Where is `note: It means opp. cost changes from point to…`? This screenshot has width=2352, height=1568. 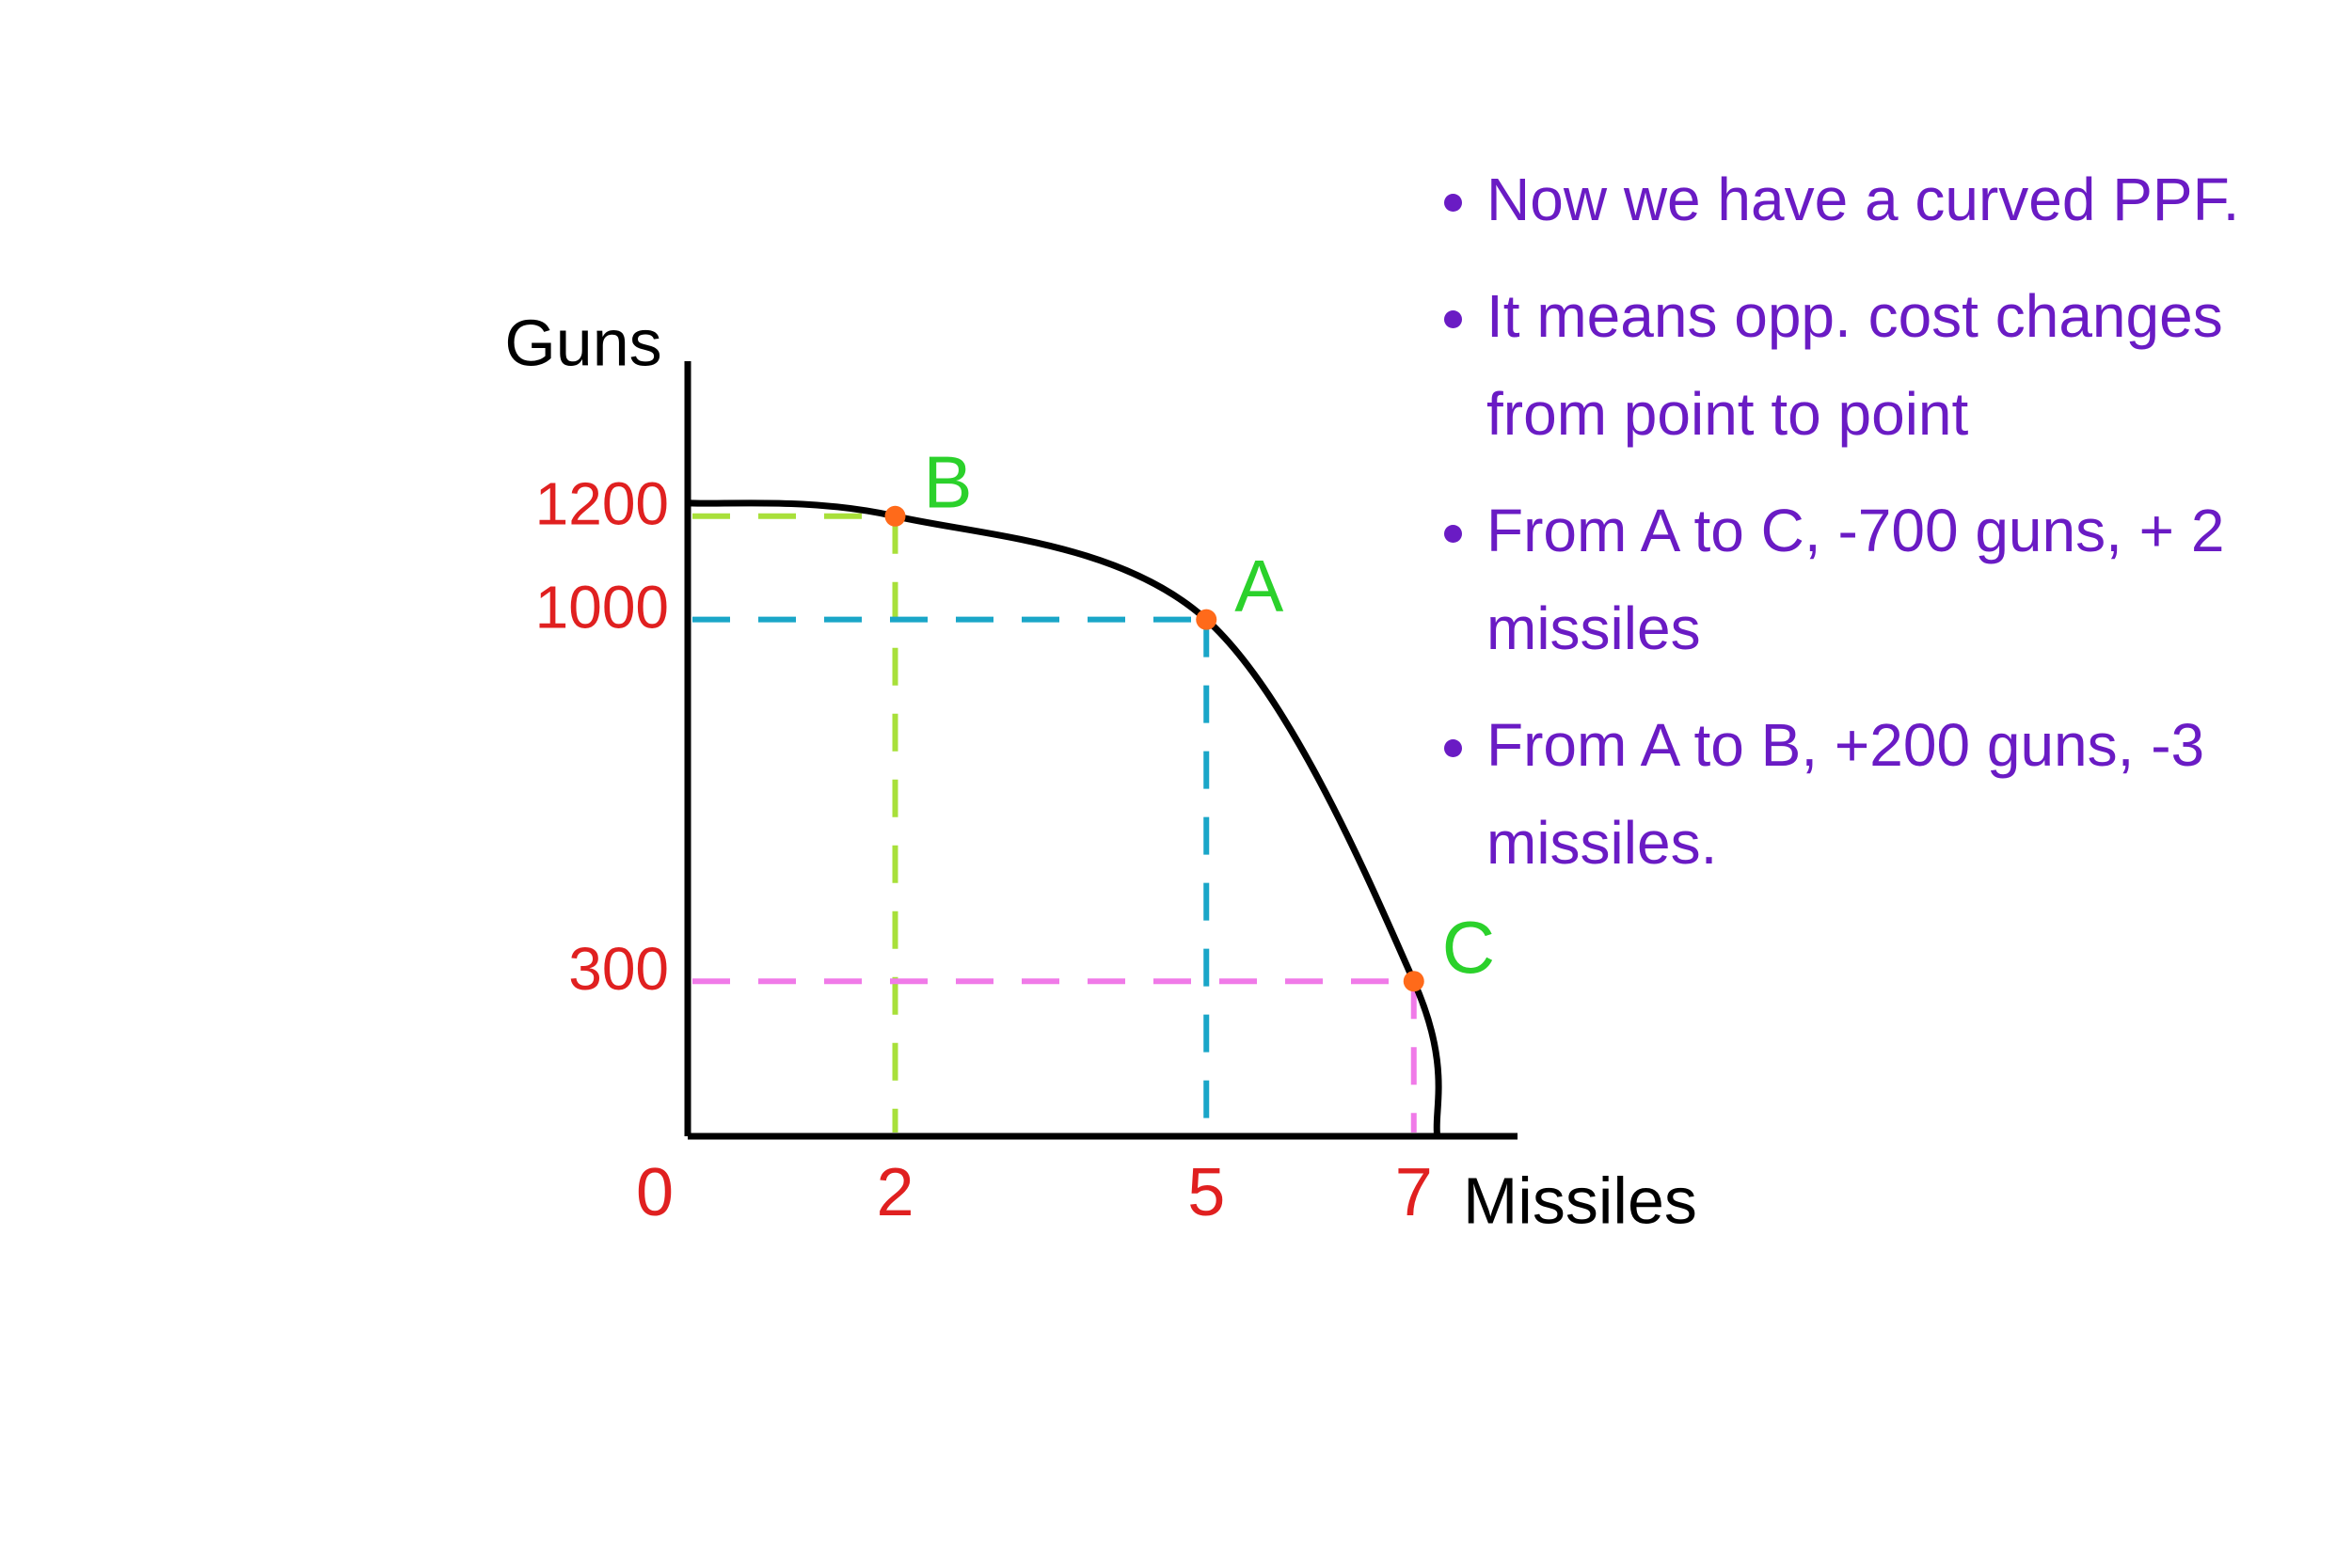 note: It means opp. cost changes from point to… is located at coordinates (1895, 365).